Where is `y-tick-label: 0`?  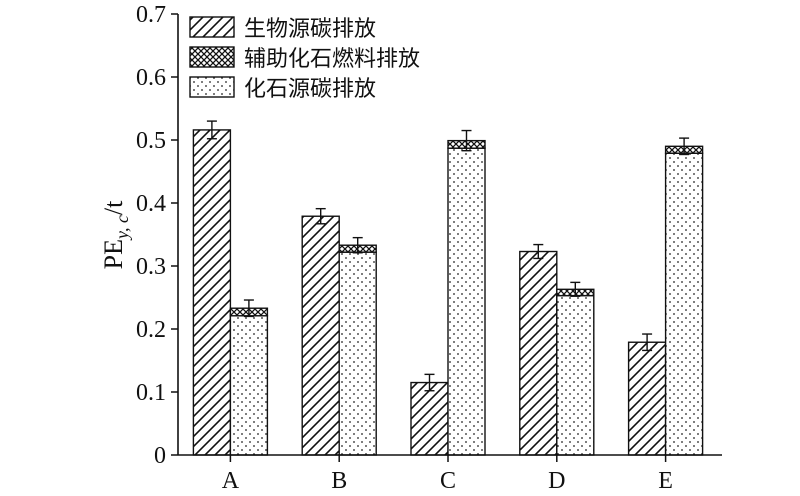 y-tick-label: 0 is located at coordinates (160, 456).